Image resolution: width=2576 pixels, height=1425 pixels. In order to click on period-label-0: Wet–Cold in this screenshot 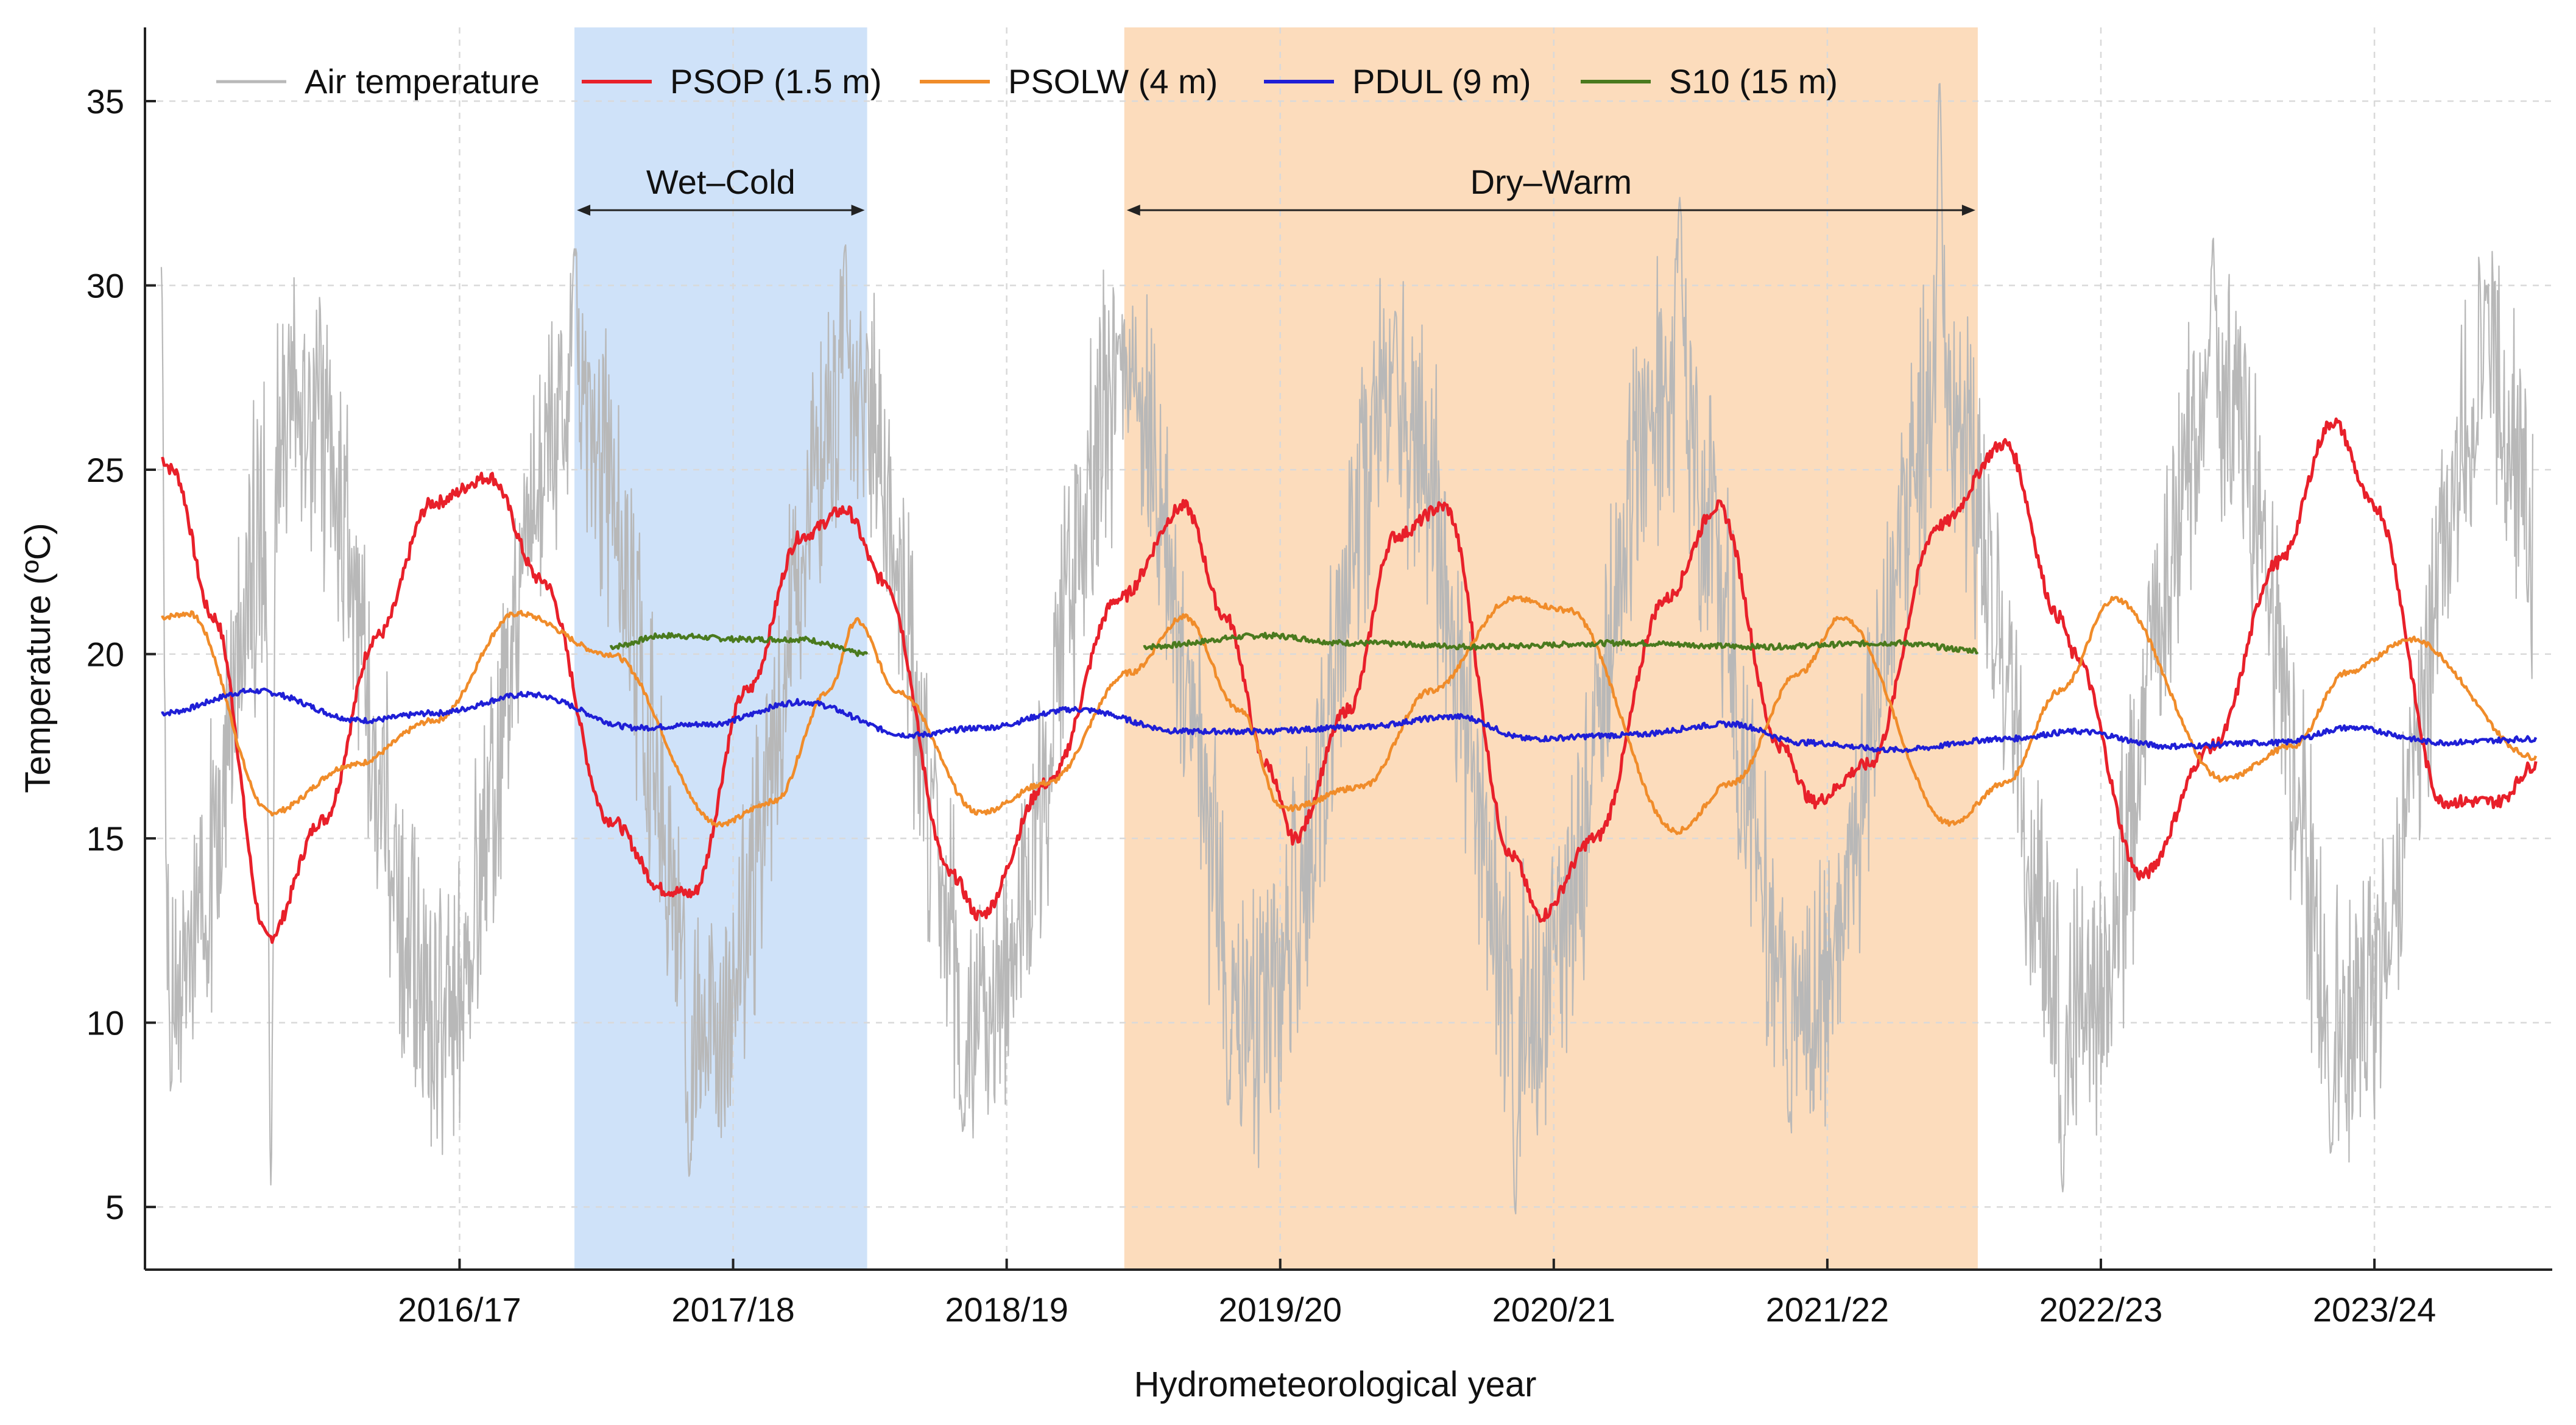, I will do `click(721, 182)`.